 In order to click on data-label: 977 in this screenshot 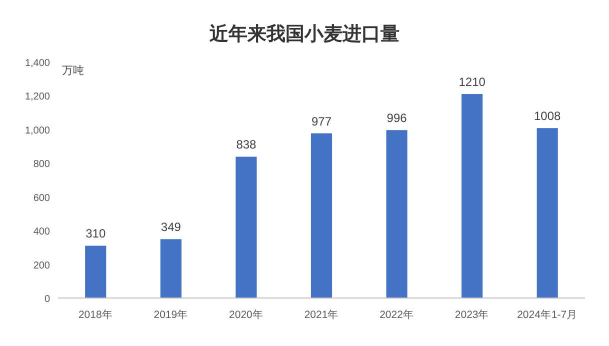, I will do `click(321, 121)`.